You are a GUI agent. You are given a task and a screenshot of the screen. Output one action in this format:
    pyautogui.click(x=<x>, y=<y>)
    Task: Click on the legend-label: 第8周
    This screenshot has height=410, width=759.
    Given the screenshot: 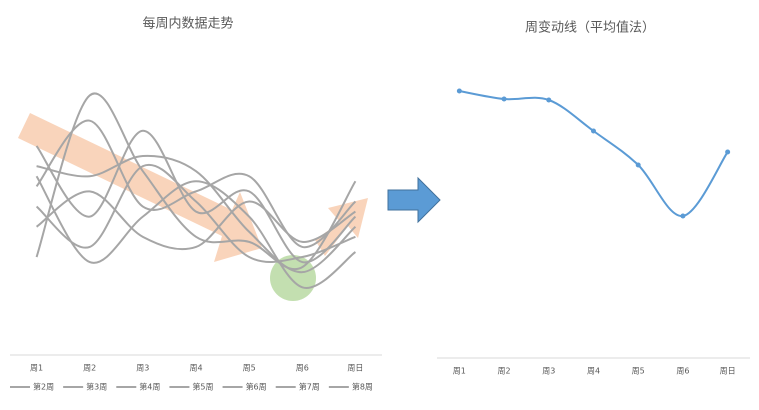 What is the action you would take?
    pyautogui.click(x=362, y=387)
    